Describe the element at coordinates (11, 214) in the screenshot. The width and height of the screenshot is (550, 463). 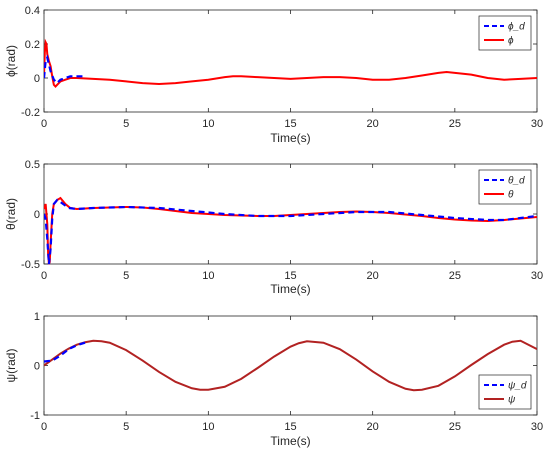
I see `theta-ylabel: θ(rad)` at that location.